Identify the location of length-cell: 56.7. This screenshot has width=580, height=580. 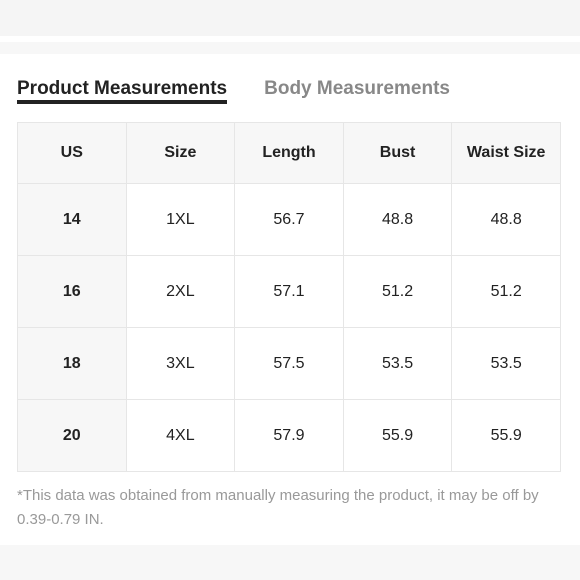
(289, 219).